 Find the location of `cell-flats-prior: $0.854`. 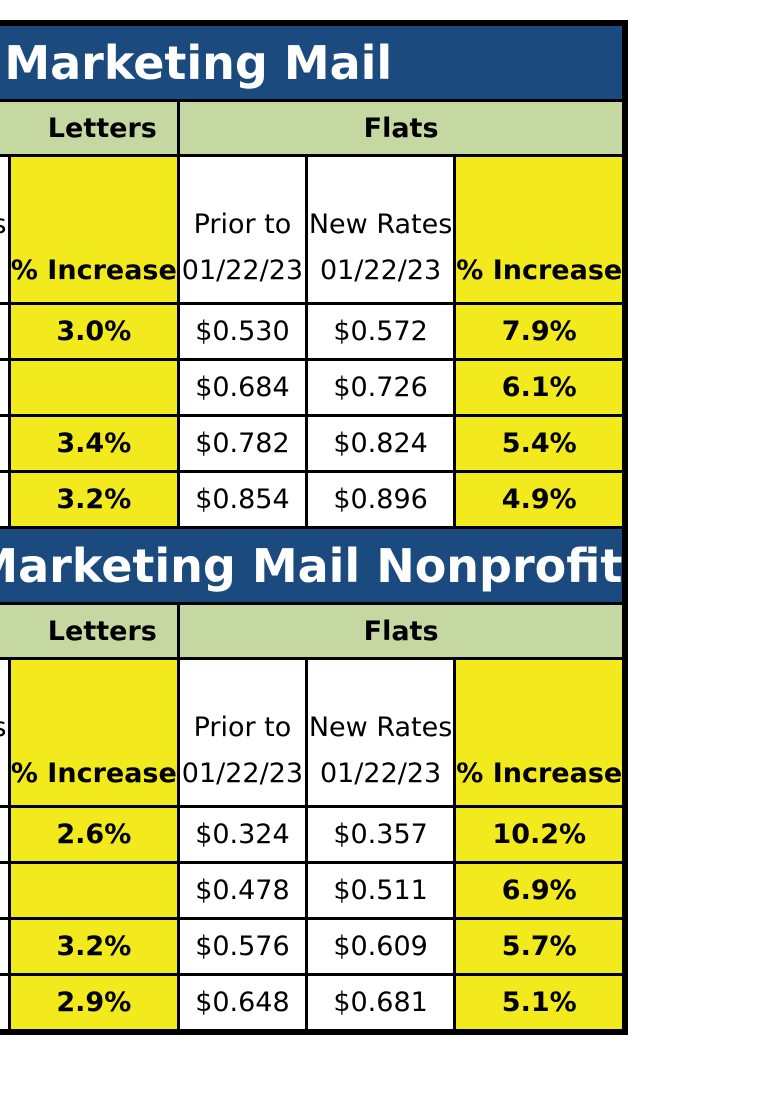

cell-flats-prior: $0.854 is located at coordinates (242, 499).